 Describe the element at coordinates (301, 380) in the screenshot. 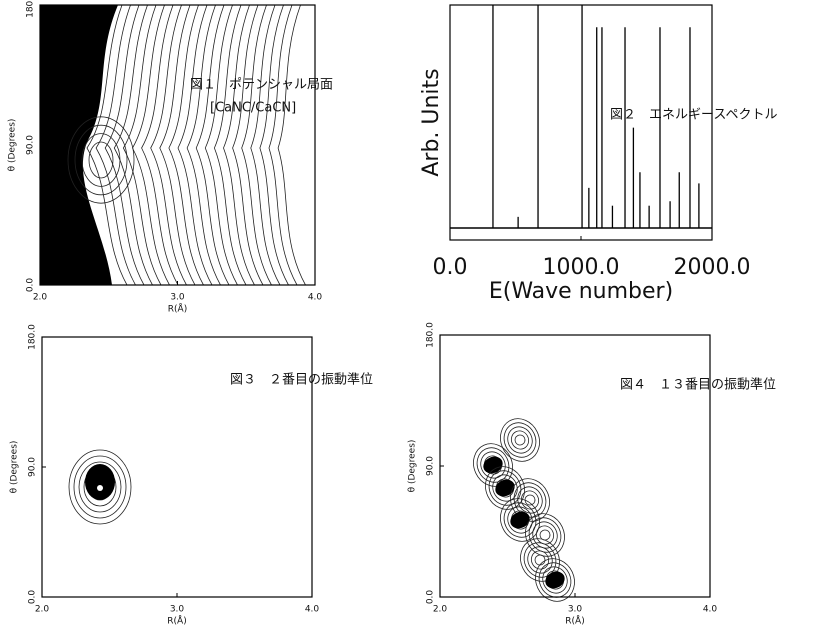

I see `panel-label: 図３ ２番目の振動準位` at that location.